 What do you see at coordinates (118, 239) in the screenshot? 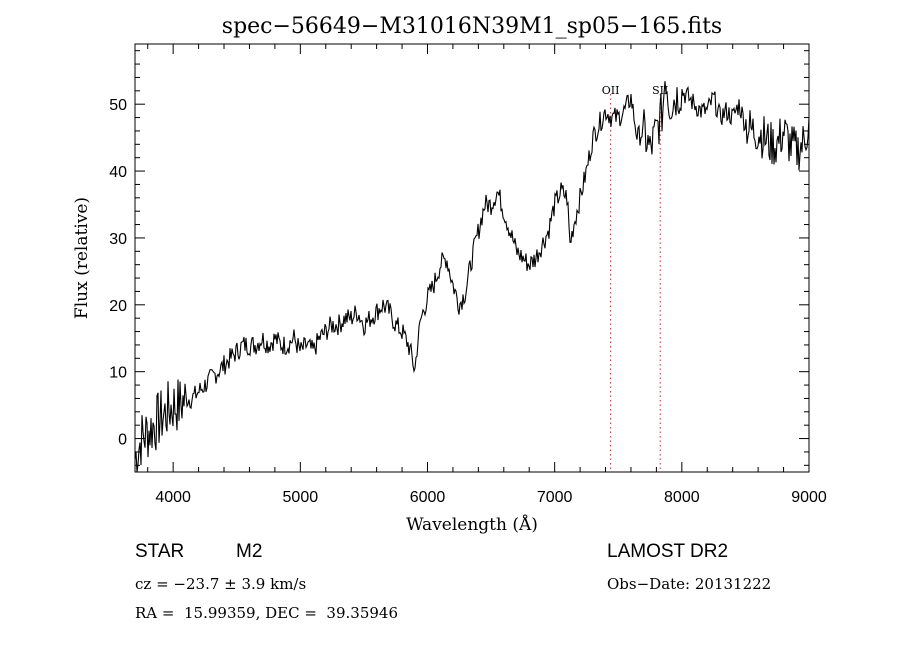
I see `y-tick-label: 30` at bounding box center [118, 239].